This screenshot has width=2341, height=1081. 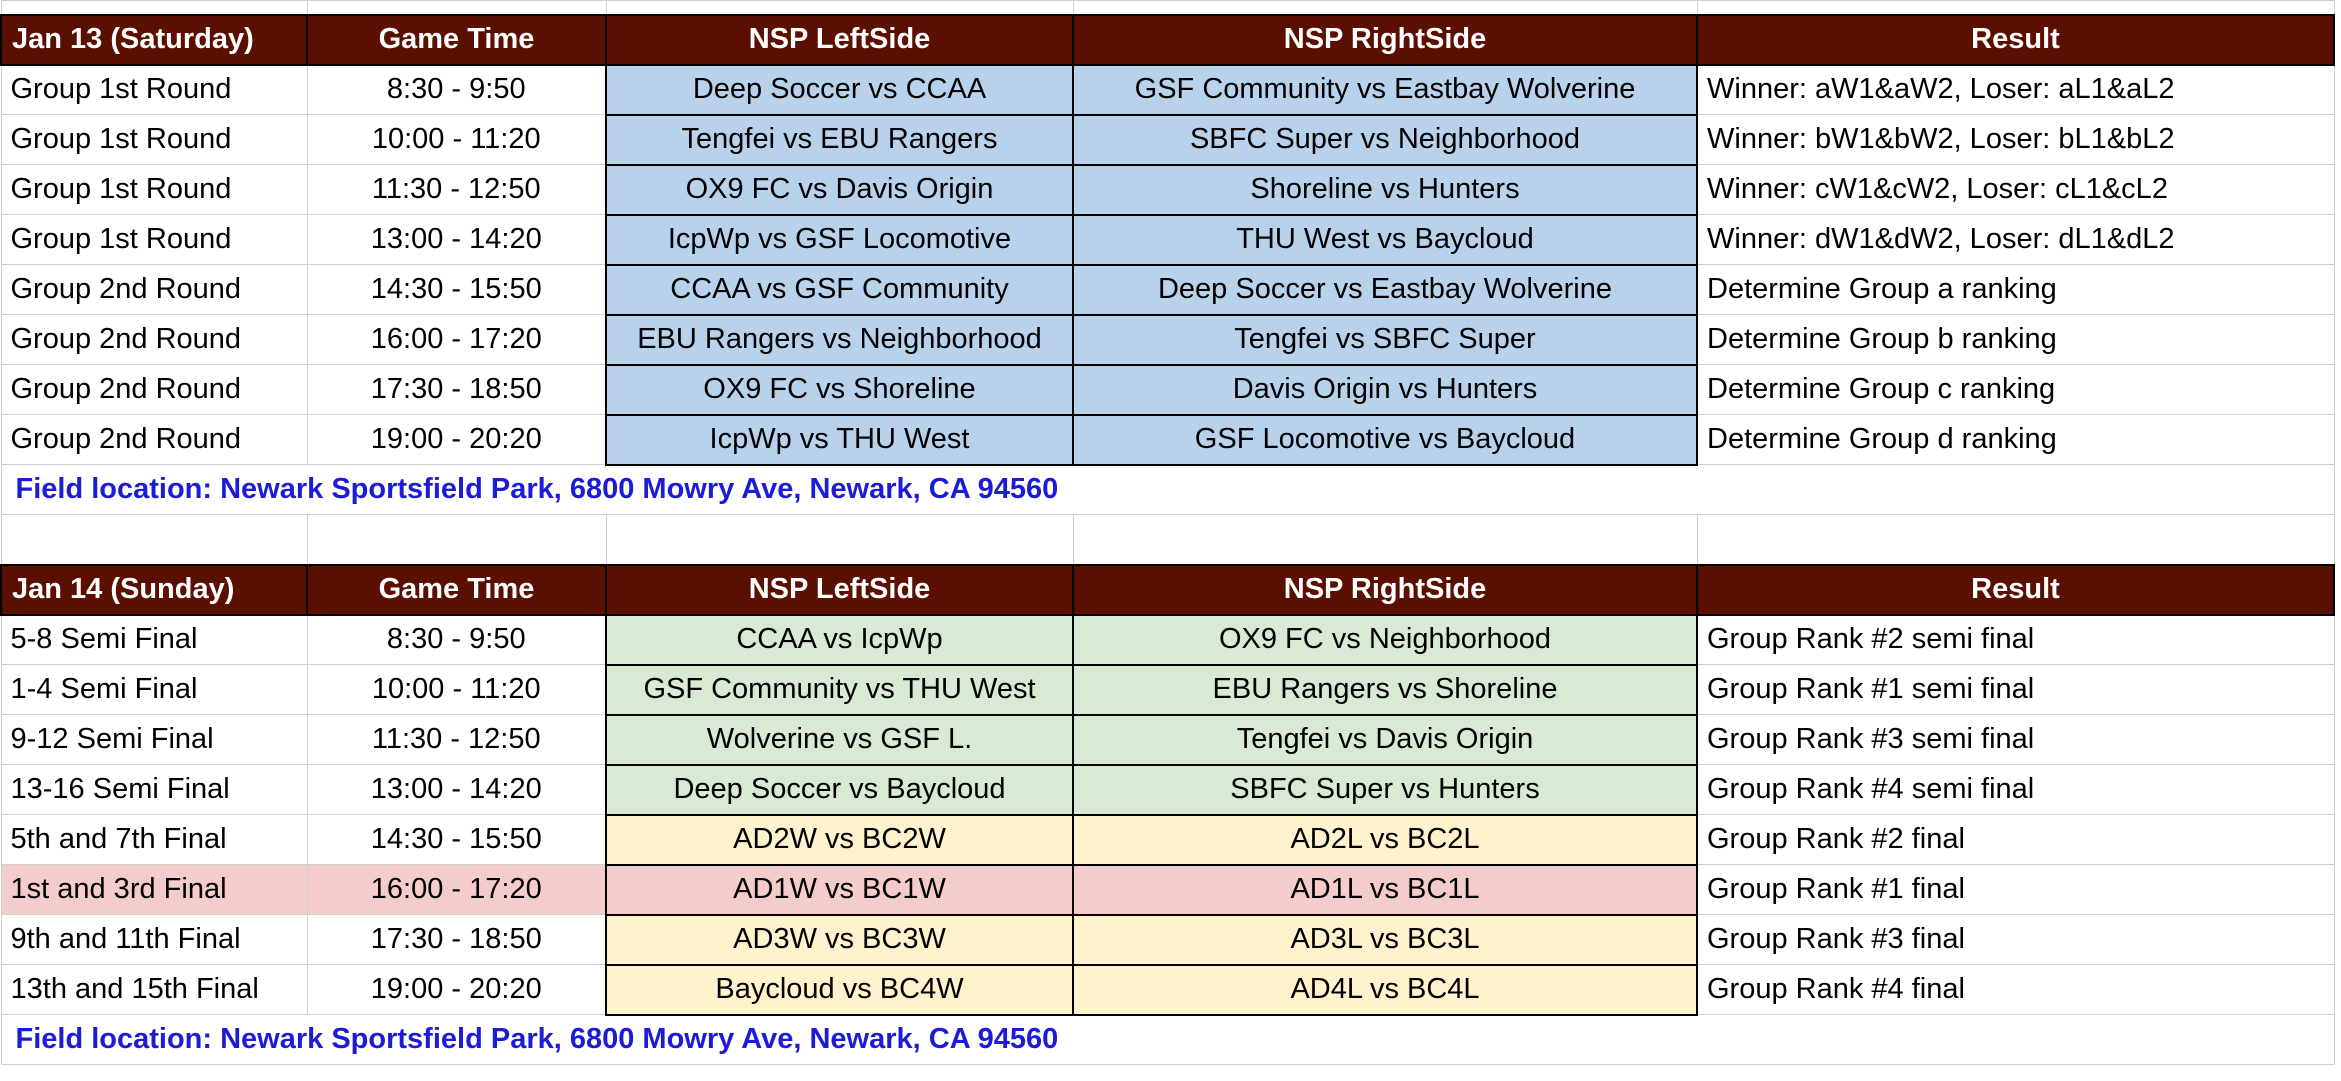 What do you see at coordinates (839, 339) in the screenshot?
I see `left-side-match-cell: EBU Rangers vs Neighborhood` at bounding box center [839, 339].